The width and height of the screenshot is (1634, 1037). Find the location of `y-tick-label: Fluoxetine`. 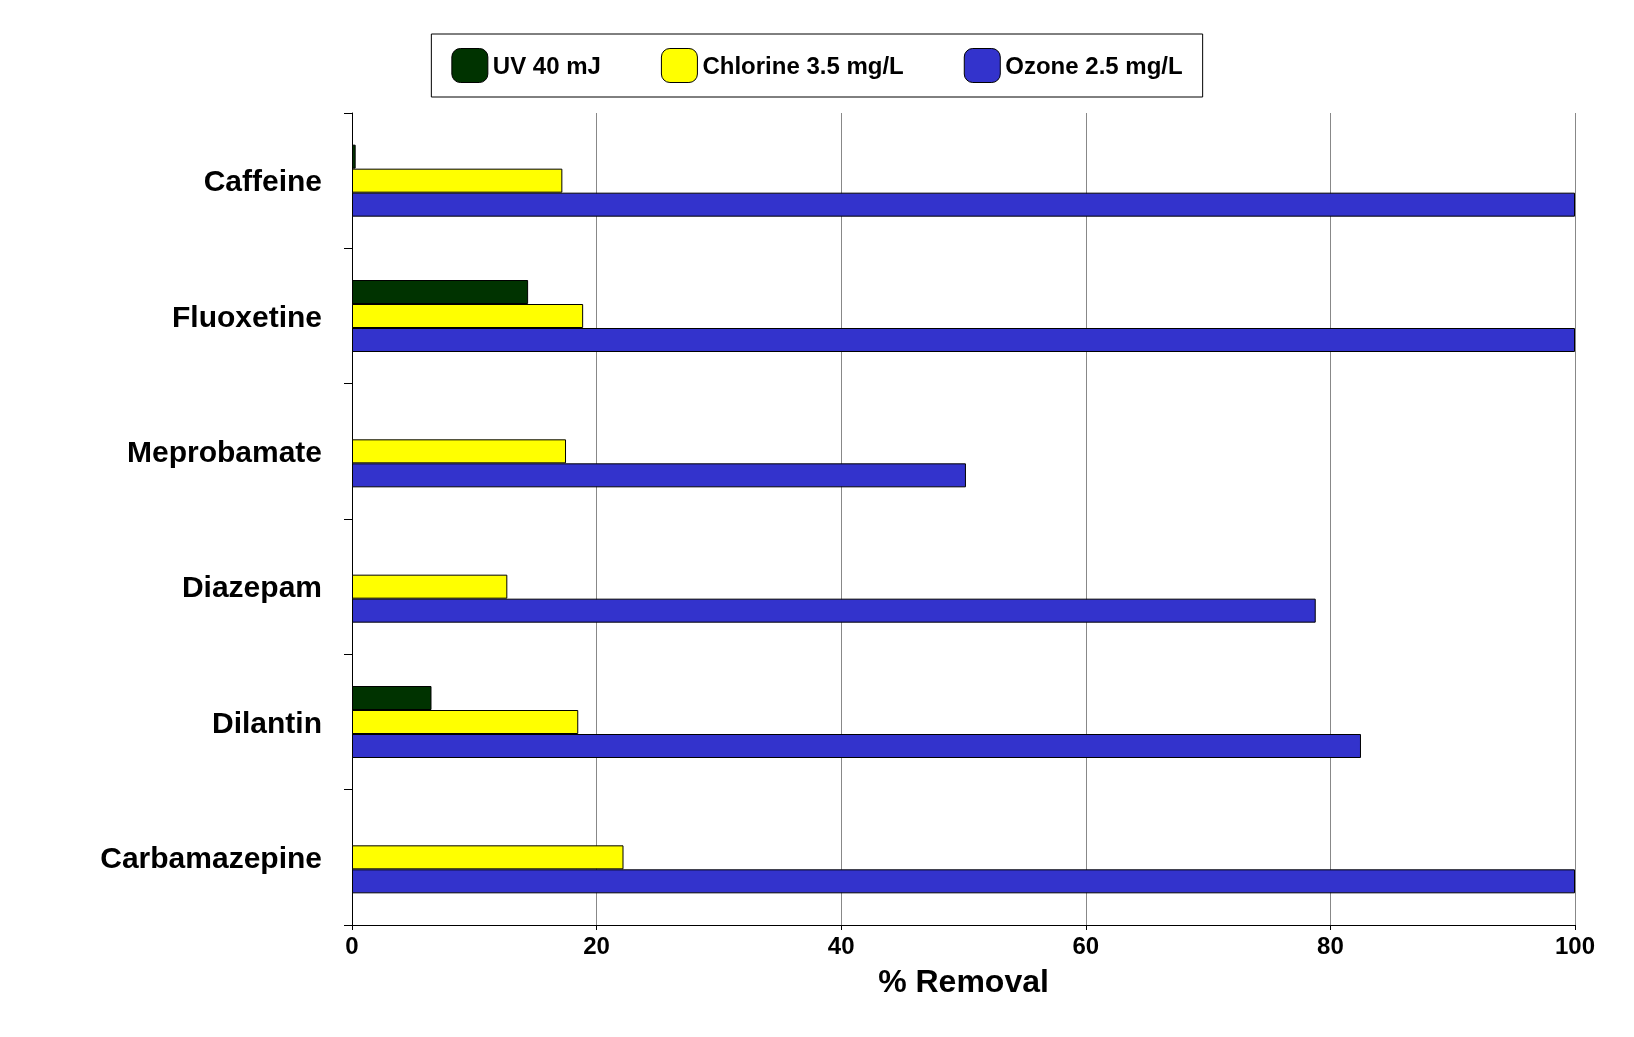

y-tick-label: Fluoxetine is located at coordinates (246, 316).